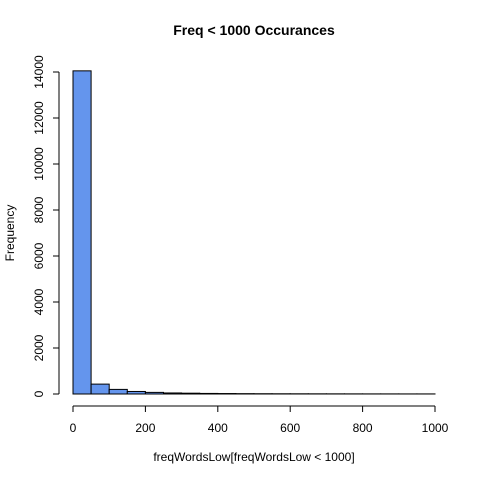 The width and height of the screenshot is (480, 480). Describe the element at coordinates (290, 428) in the screenshot. I see `x-tick-label: 600` at that location.